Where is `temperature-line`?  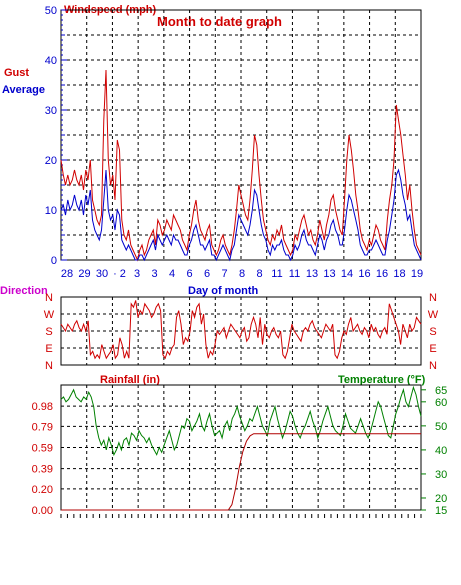
temperature-line is located at coordinates (241, 421).